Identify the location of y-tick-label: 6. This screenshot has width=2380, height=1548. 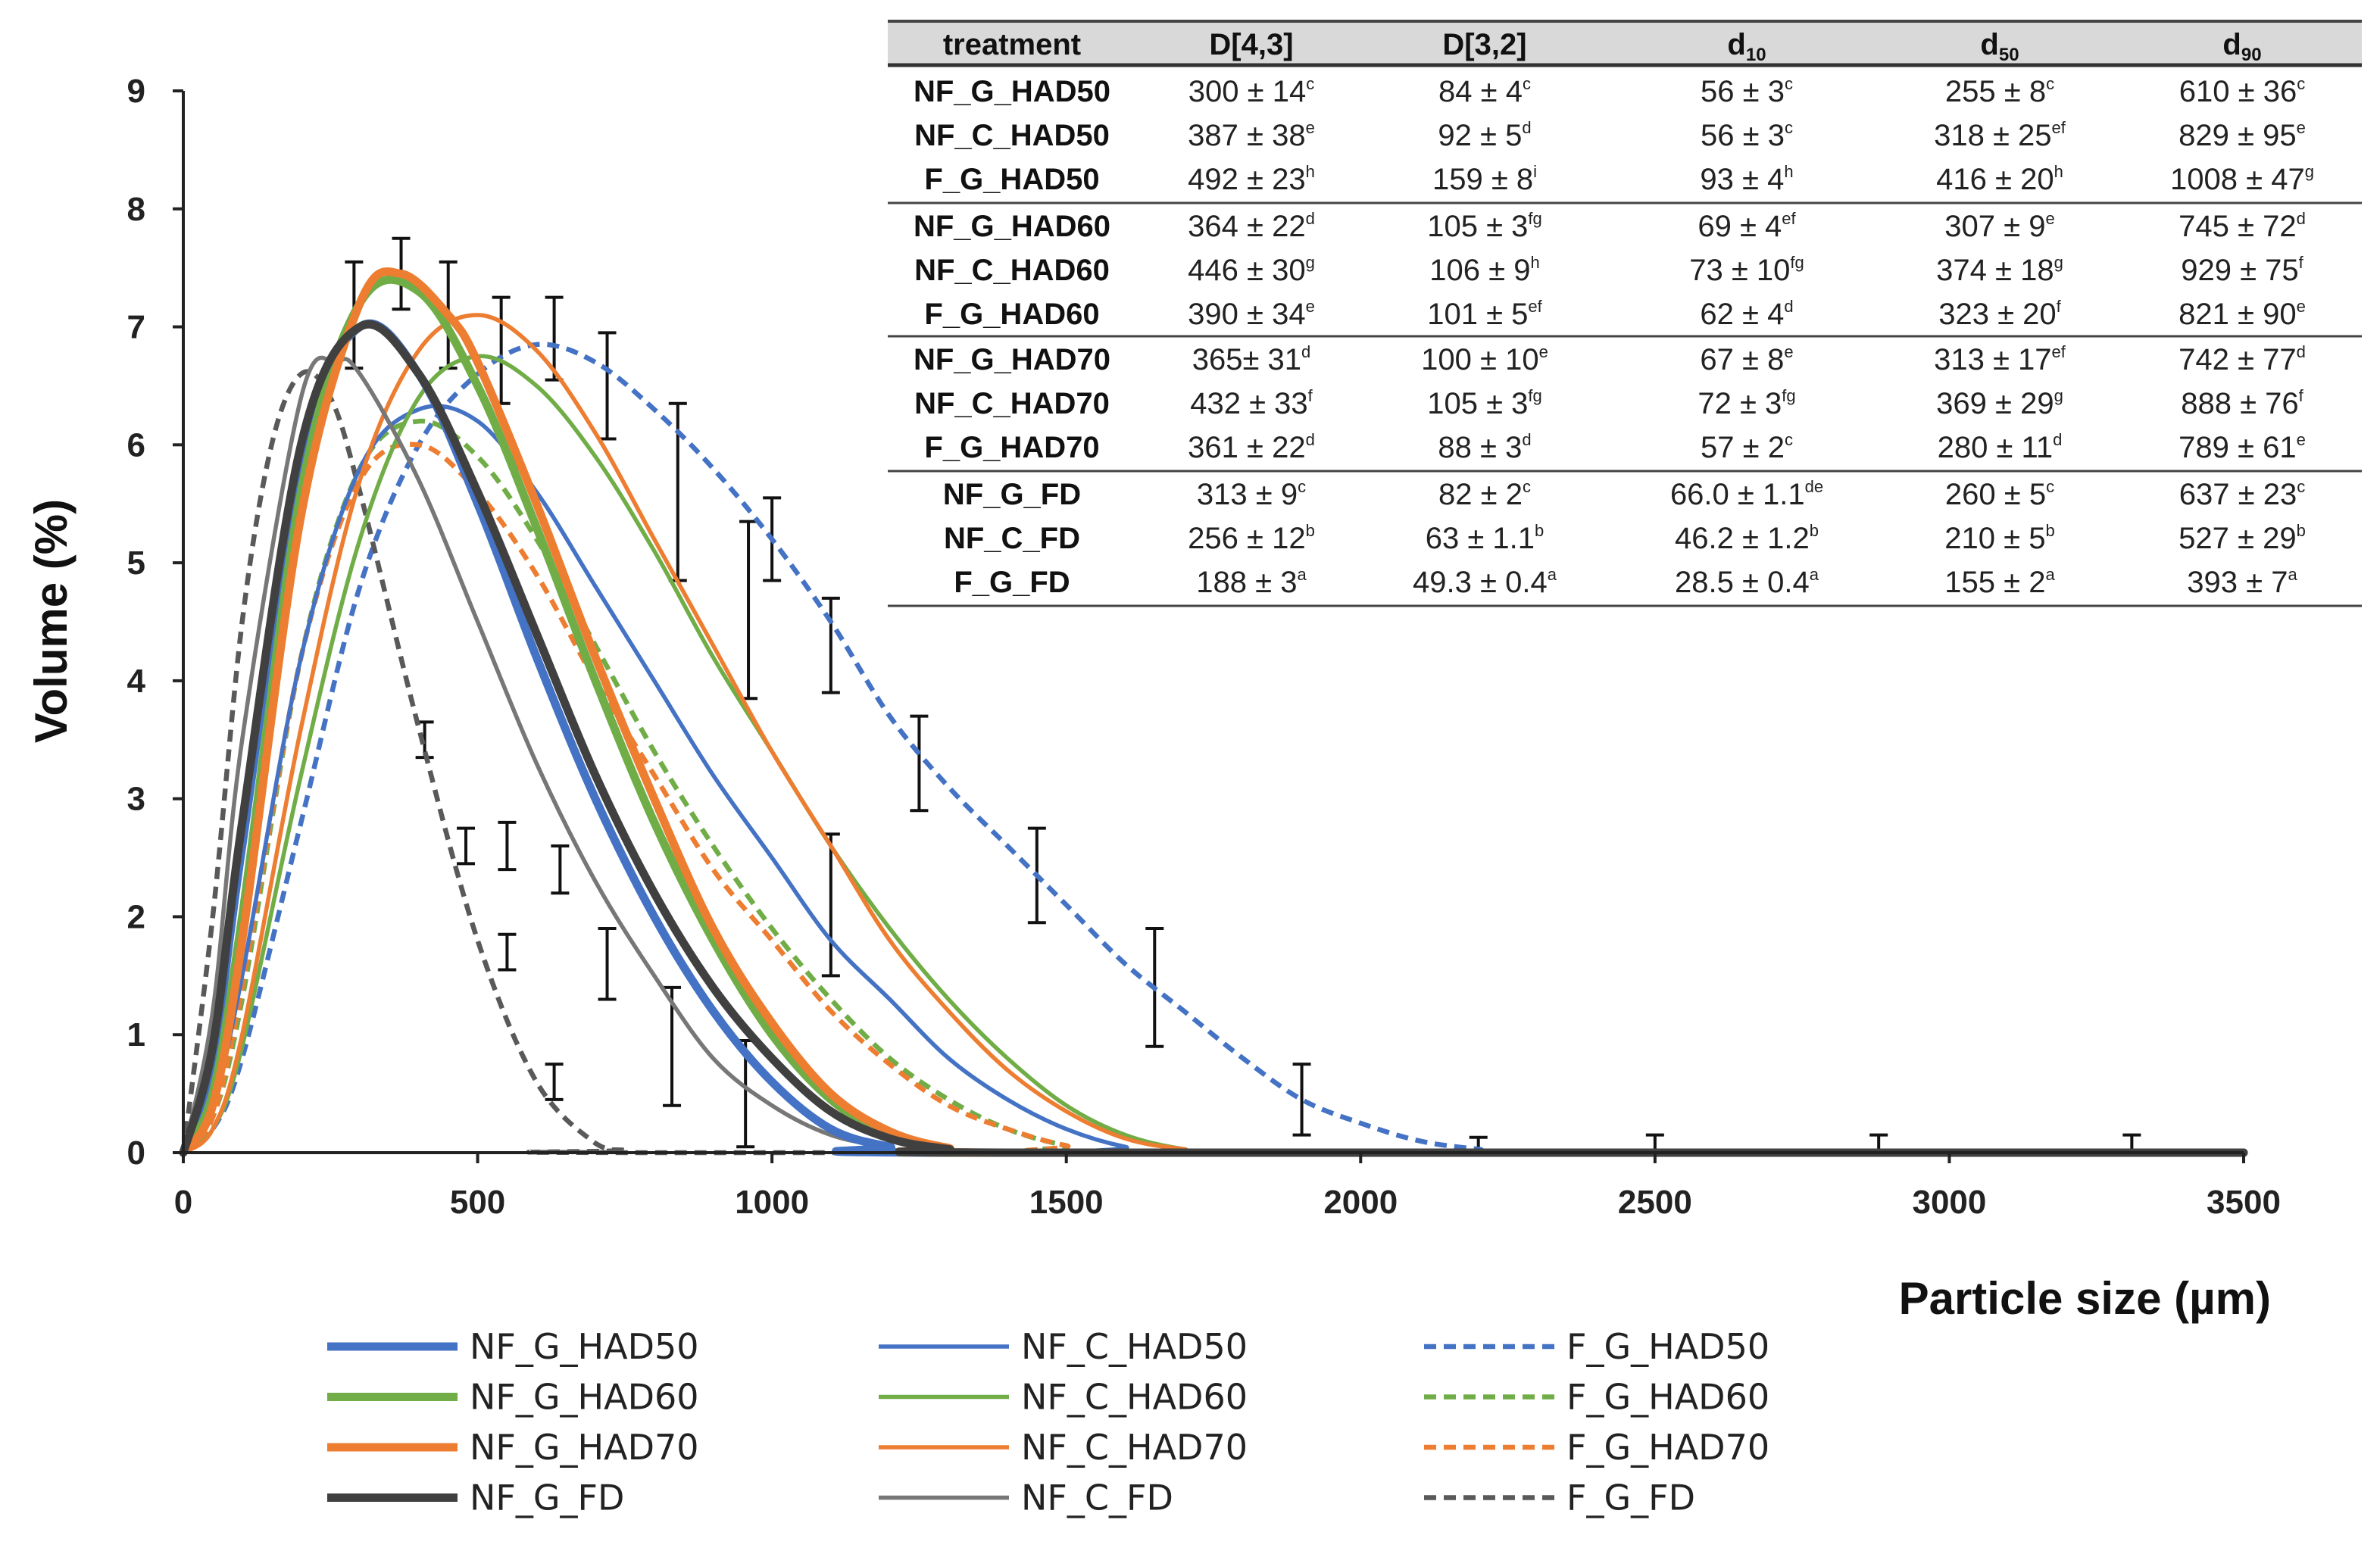
(136, 444).